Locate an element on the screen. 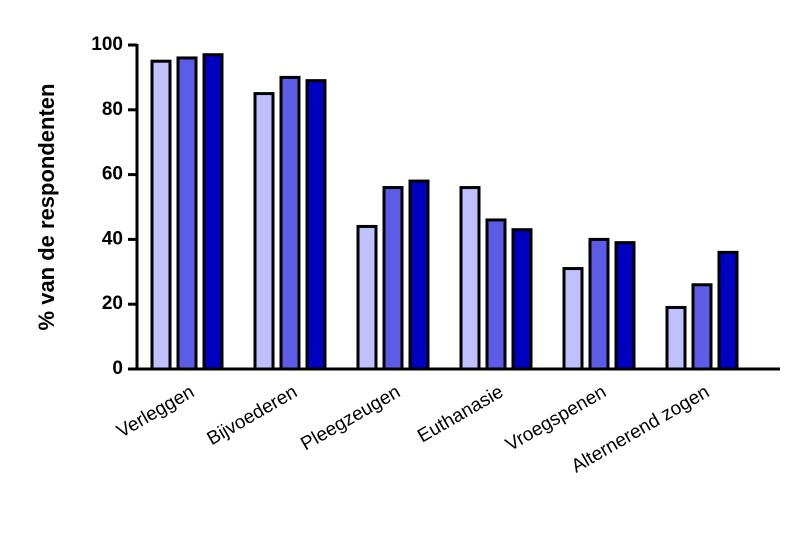 This screenshot has width=800, height=537. y-axis: 0 20 40 60 80 100 is located at coordinates (114, 206).